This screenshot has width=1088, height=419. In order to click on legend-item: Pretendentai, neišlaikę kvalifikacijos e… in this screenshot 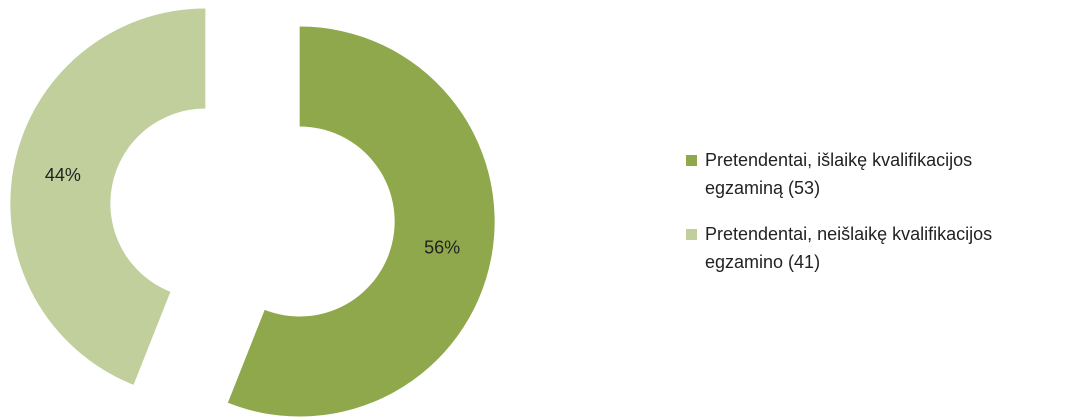, I will do `click(851, 248)`.